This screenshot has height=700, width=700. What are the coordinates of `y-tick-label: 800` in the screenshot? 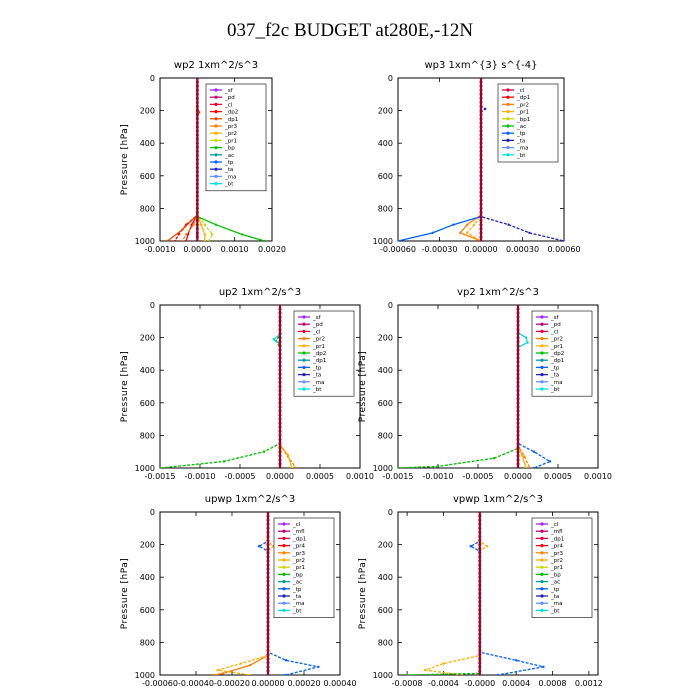 It's located at (385, 208).